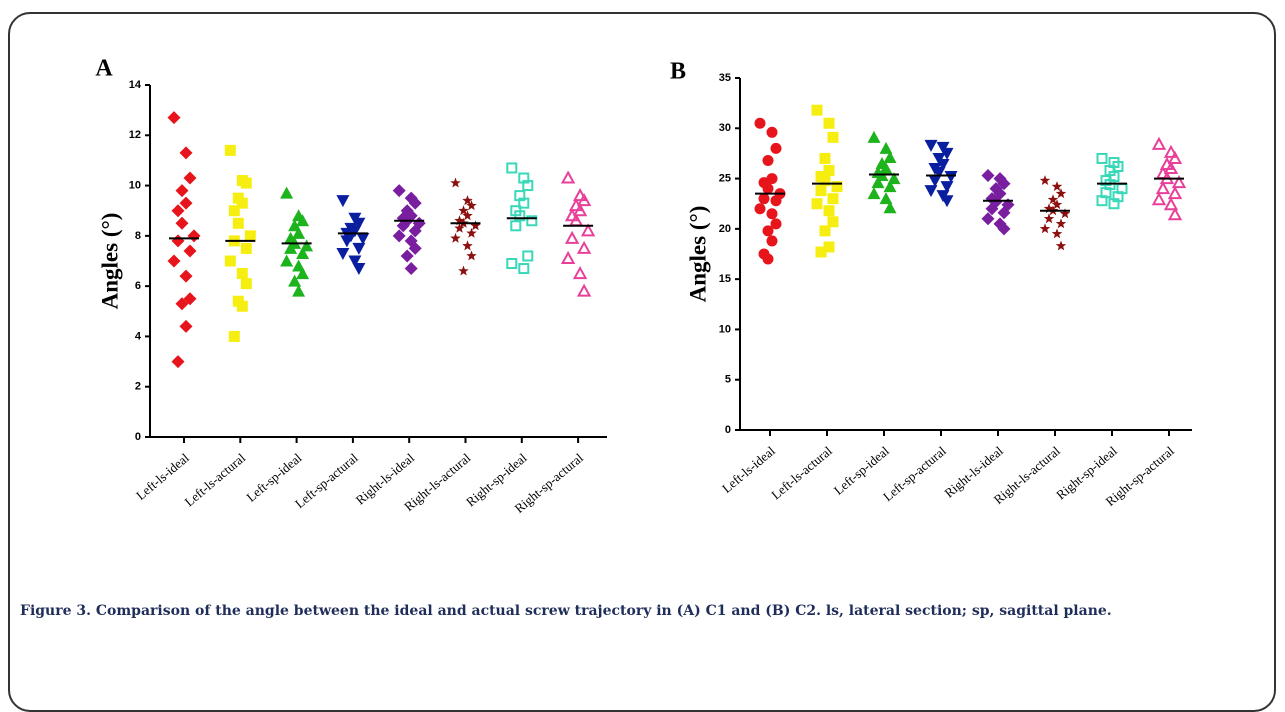  I want to click on y-tick-label: 10, so click(725, 329).